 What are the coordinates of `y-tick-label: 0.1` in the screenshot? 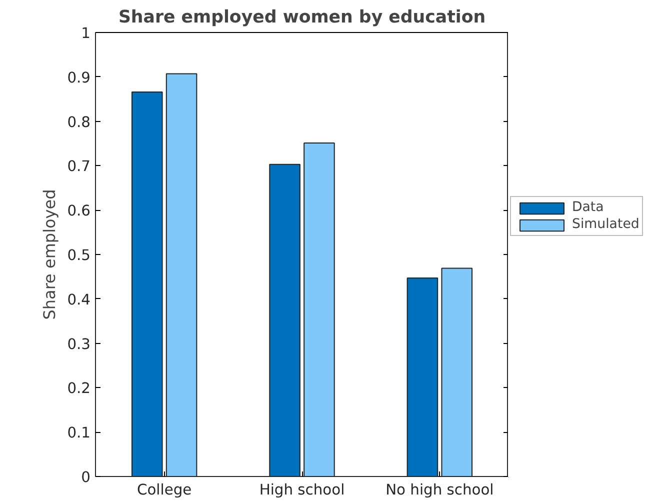 It's located at (79, 433).